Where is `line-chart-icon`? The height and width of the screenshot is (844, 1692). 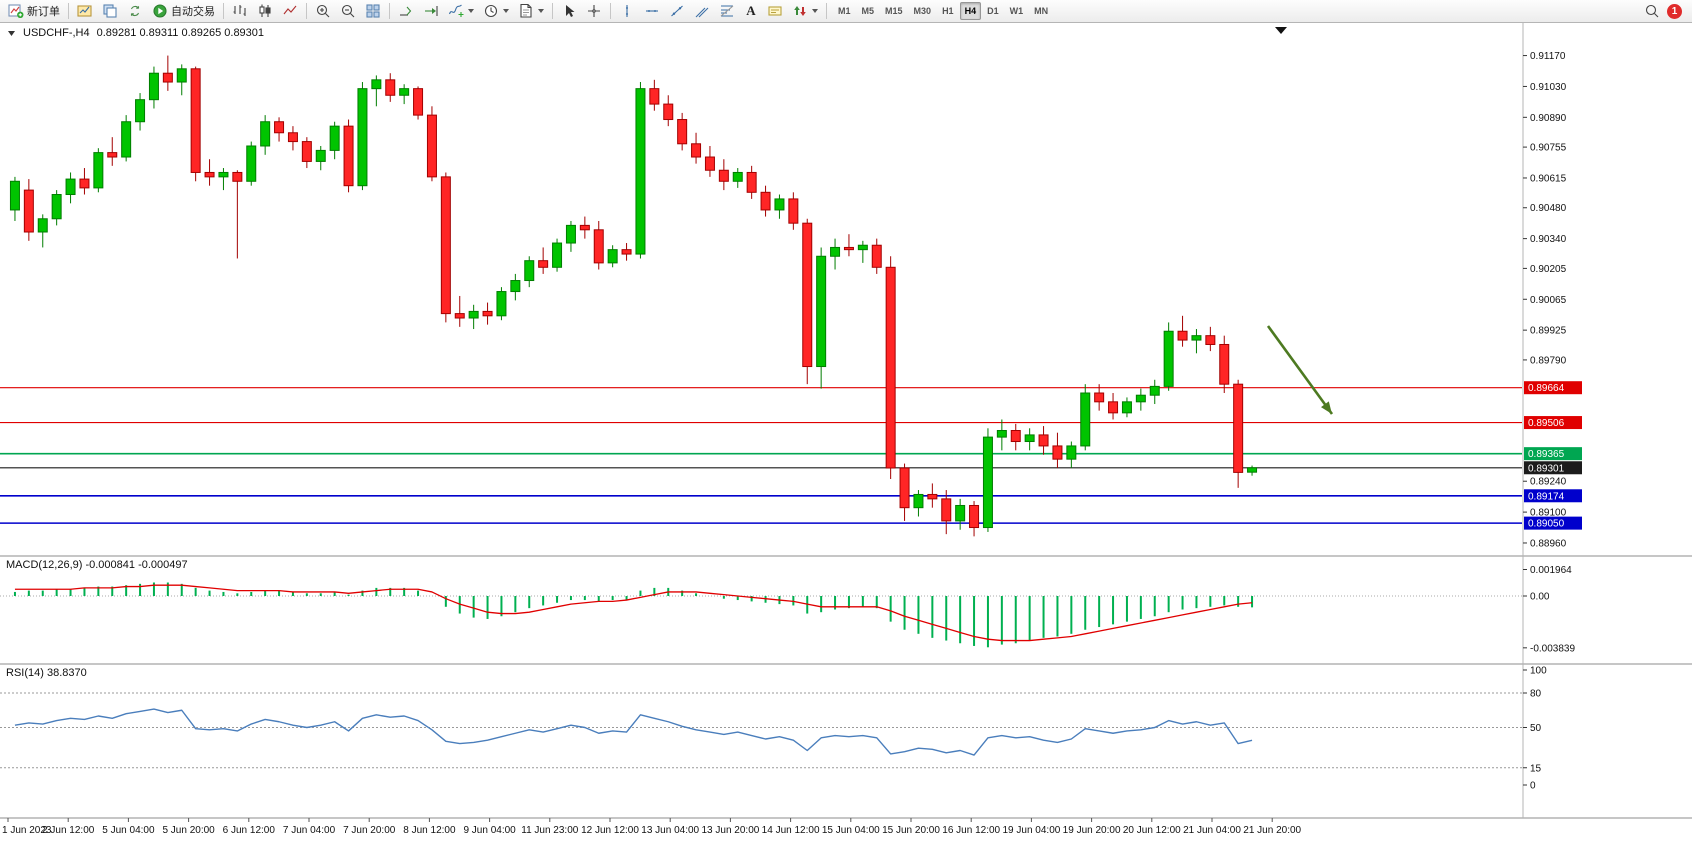
line-chart-icon is located at coordinates (290, 10).